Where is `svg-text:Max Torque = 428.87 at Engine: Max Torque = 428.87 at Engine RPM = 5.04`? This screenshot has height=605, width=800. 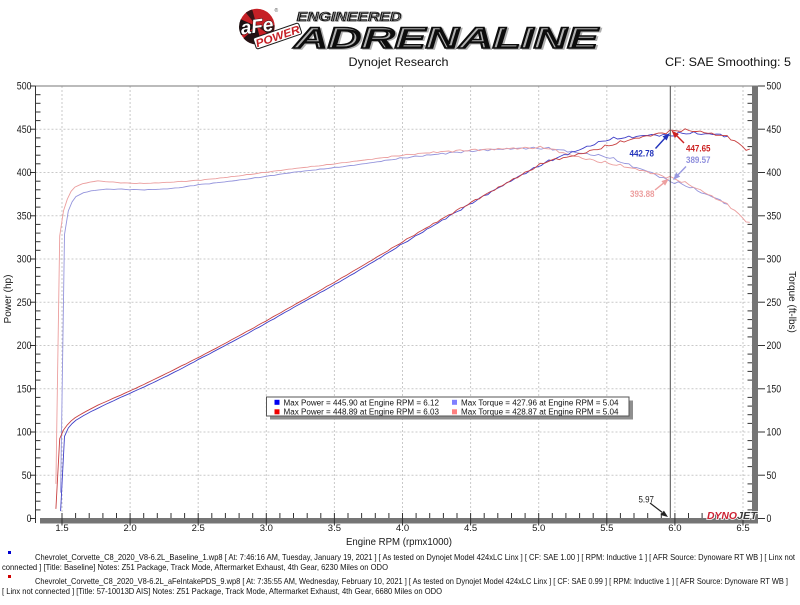 svg-text:Max Torque = 428.87 at Engine: Max Torque = 428.87 at Engine RPM = 5.04 is located at coordinates (540, 412).